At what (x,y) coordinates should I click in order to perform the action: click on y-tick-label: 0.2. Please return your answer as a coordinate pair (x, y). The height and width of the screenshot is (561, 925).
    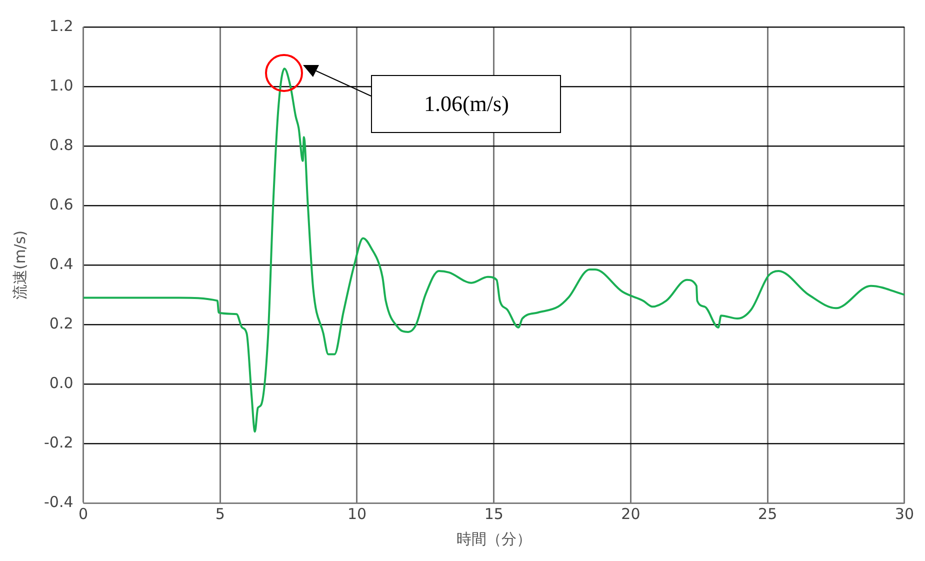
    Looking at the image, I should click on (61, 323).